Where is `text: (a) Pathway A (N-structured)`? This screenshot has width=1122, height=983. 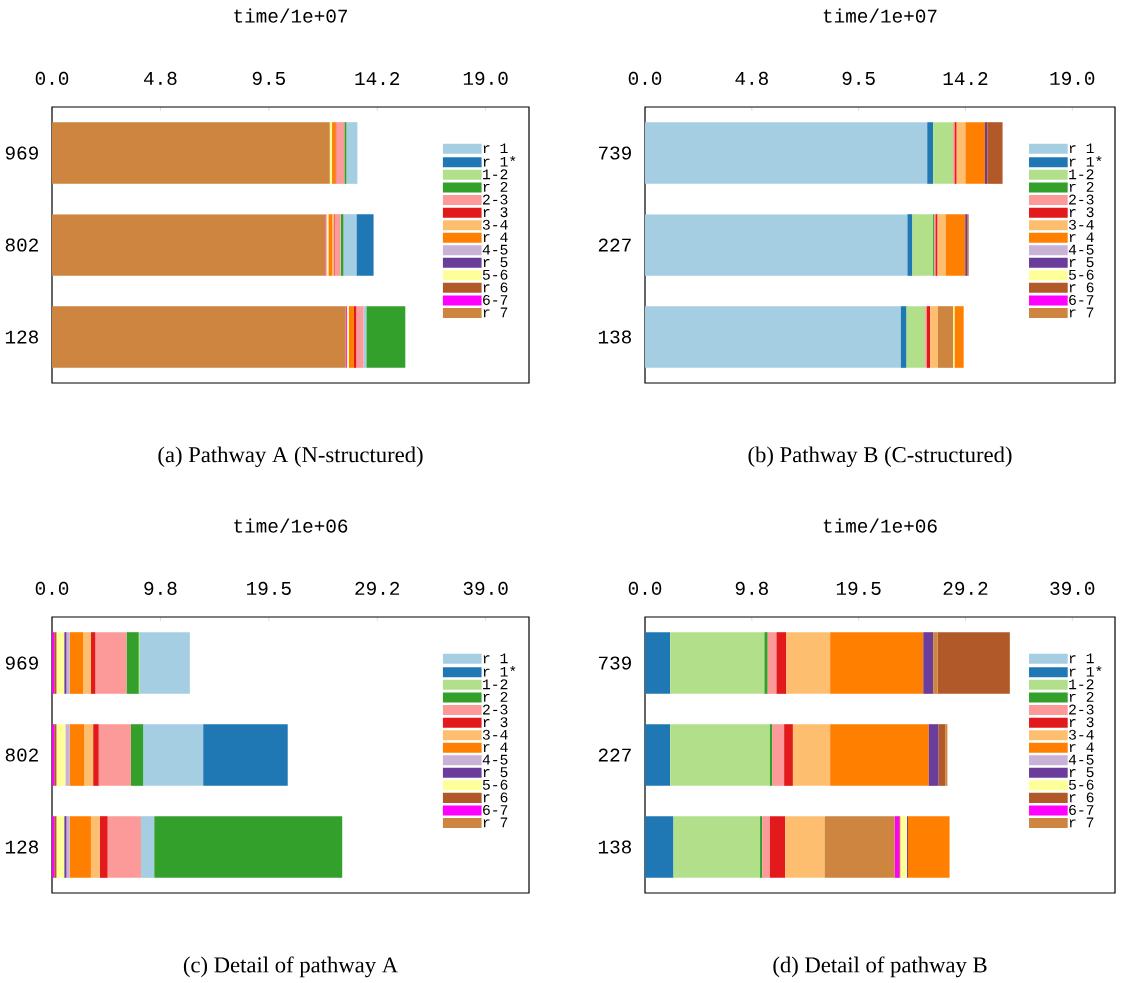 text: (a) Pathway A (N-structured) is located at coordinates (290, 457).